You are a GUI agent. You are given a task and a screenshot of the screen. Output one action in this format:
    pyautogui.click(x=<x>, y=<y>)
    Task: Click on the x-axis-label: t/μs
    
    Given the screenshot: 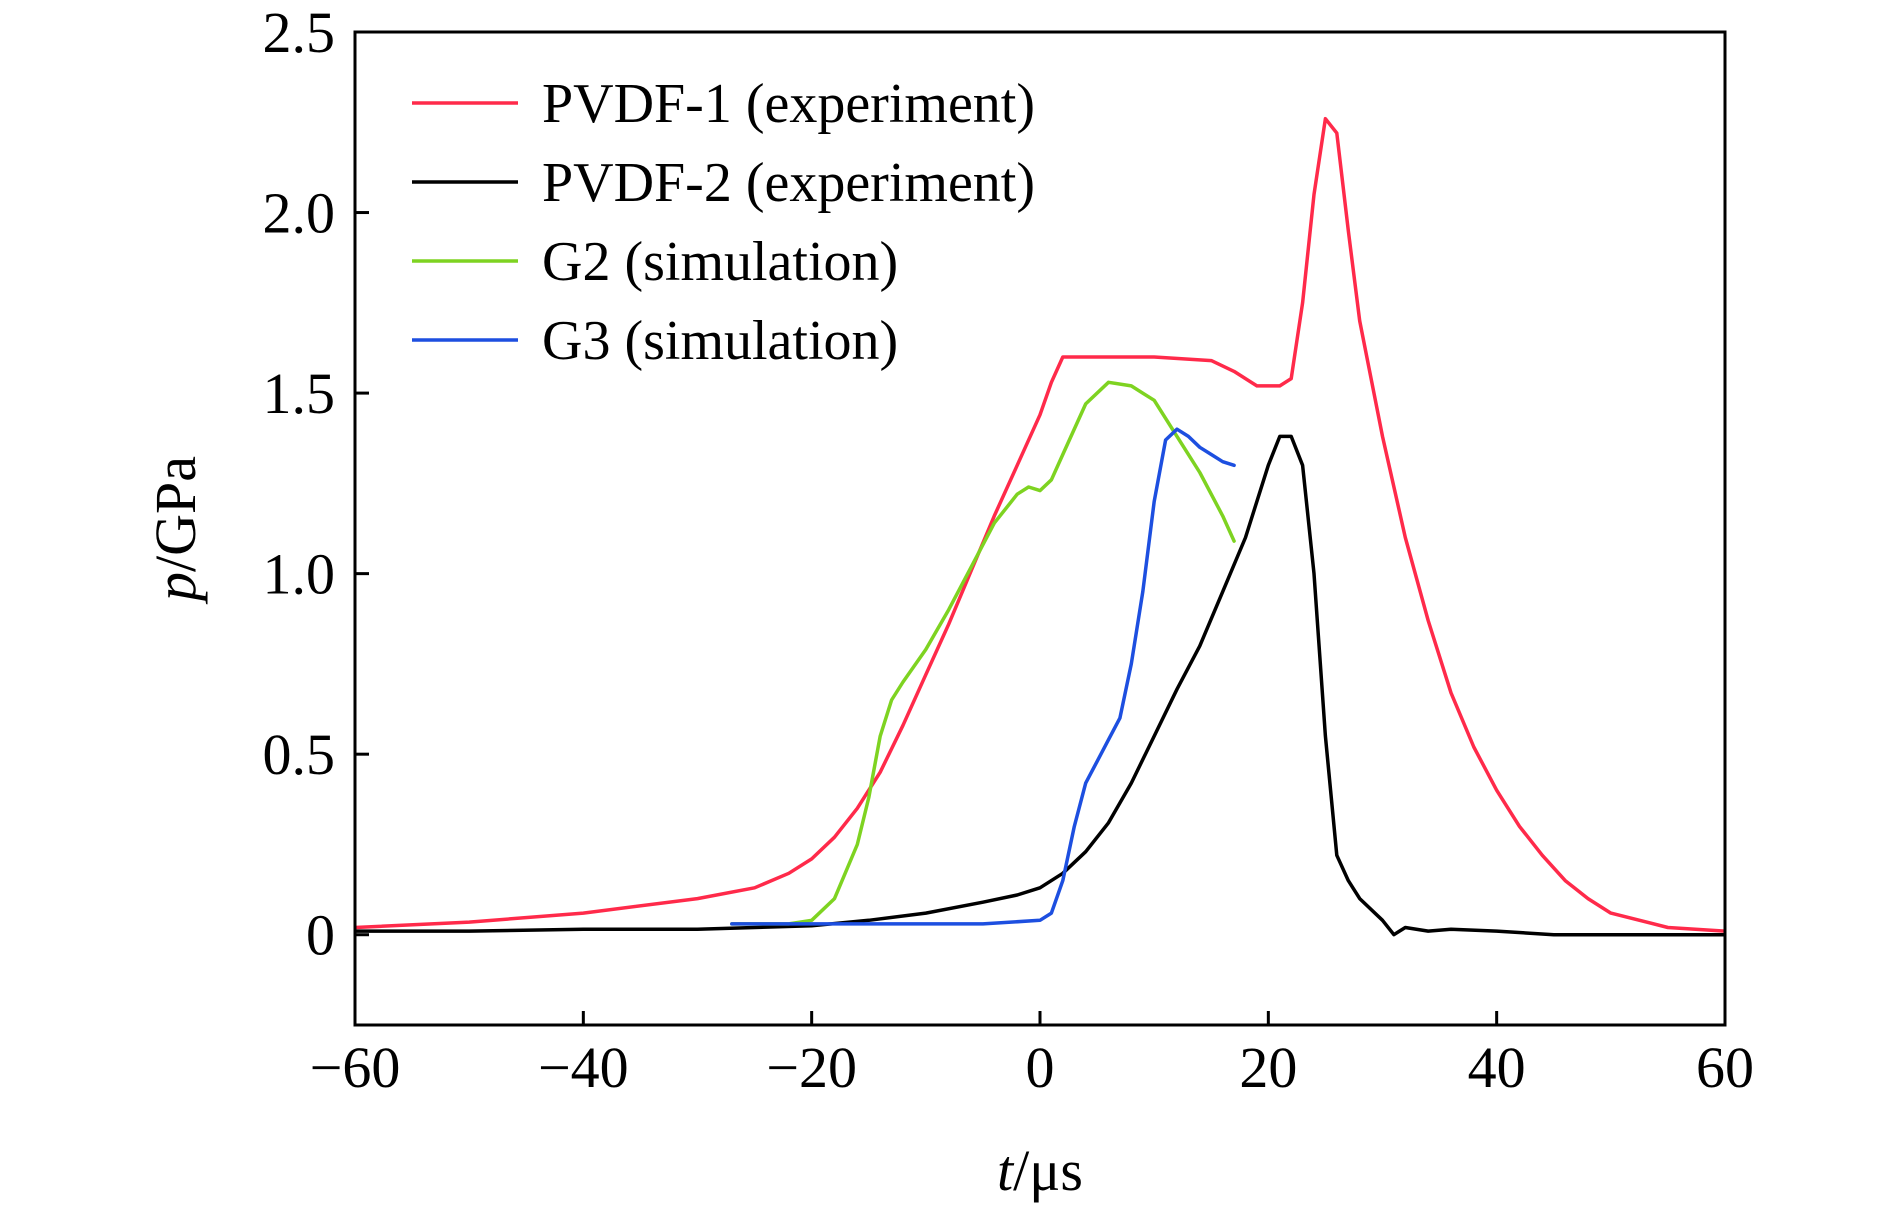 What is the action you would take?
    pyautogui.click(x=1040, y=1170)
    